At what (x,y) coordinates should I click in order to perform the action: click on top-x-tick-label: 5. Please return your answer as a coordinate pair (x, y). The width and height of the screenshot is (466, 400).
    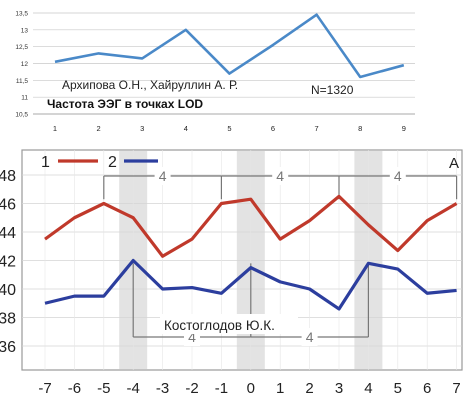
    Looking at the image, I should click on (229, 128).